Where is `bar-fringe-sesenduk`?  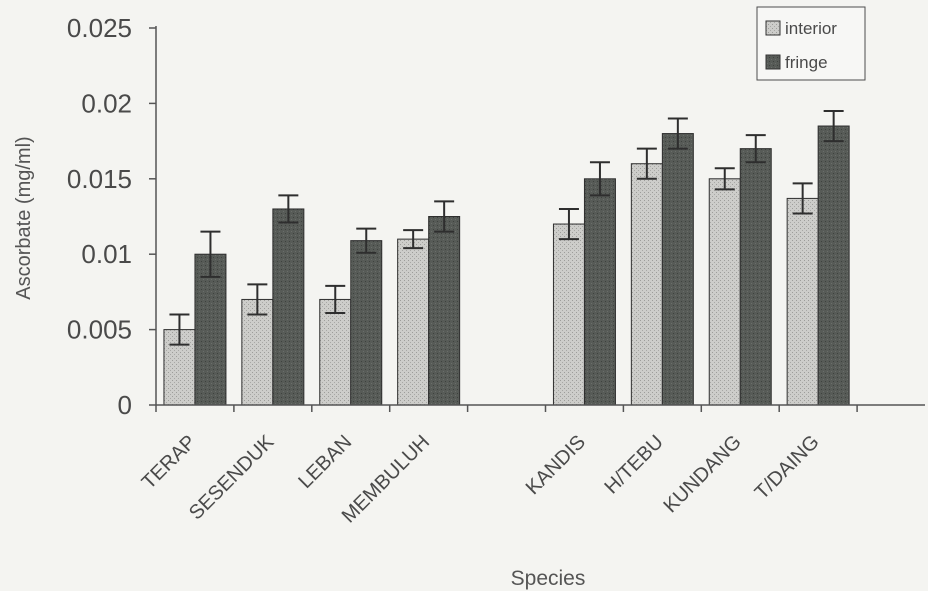 bar-fringe-sesenduk is located at coordinates (288, 307).